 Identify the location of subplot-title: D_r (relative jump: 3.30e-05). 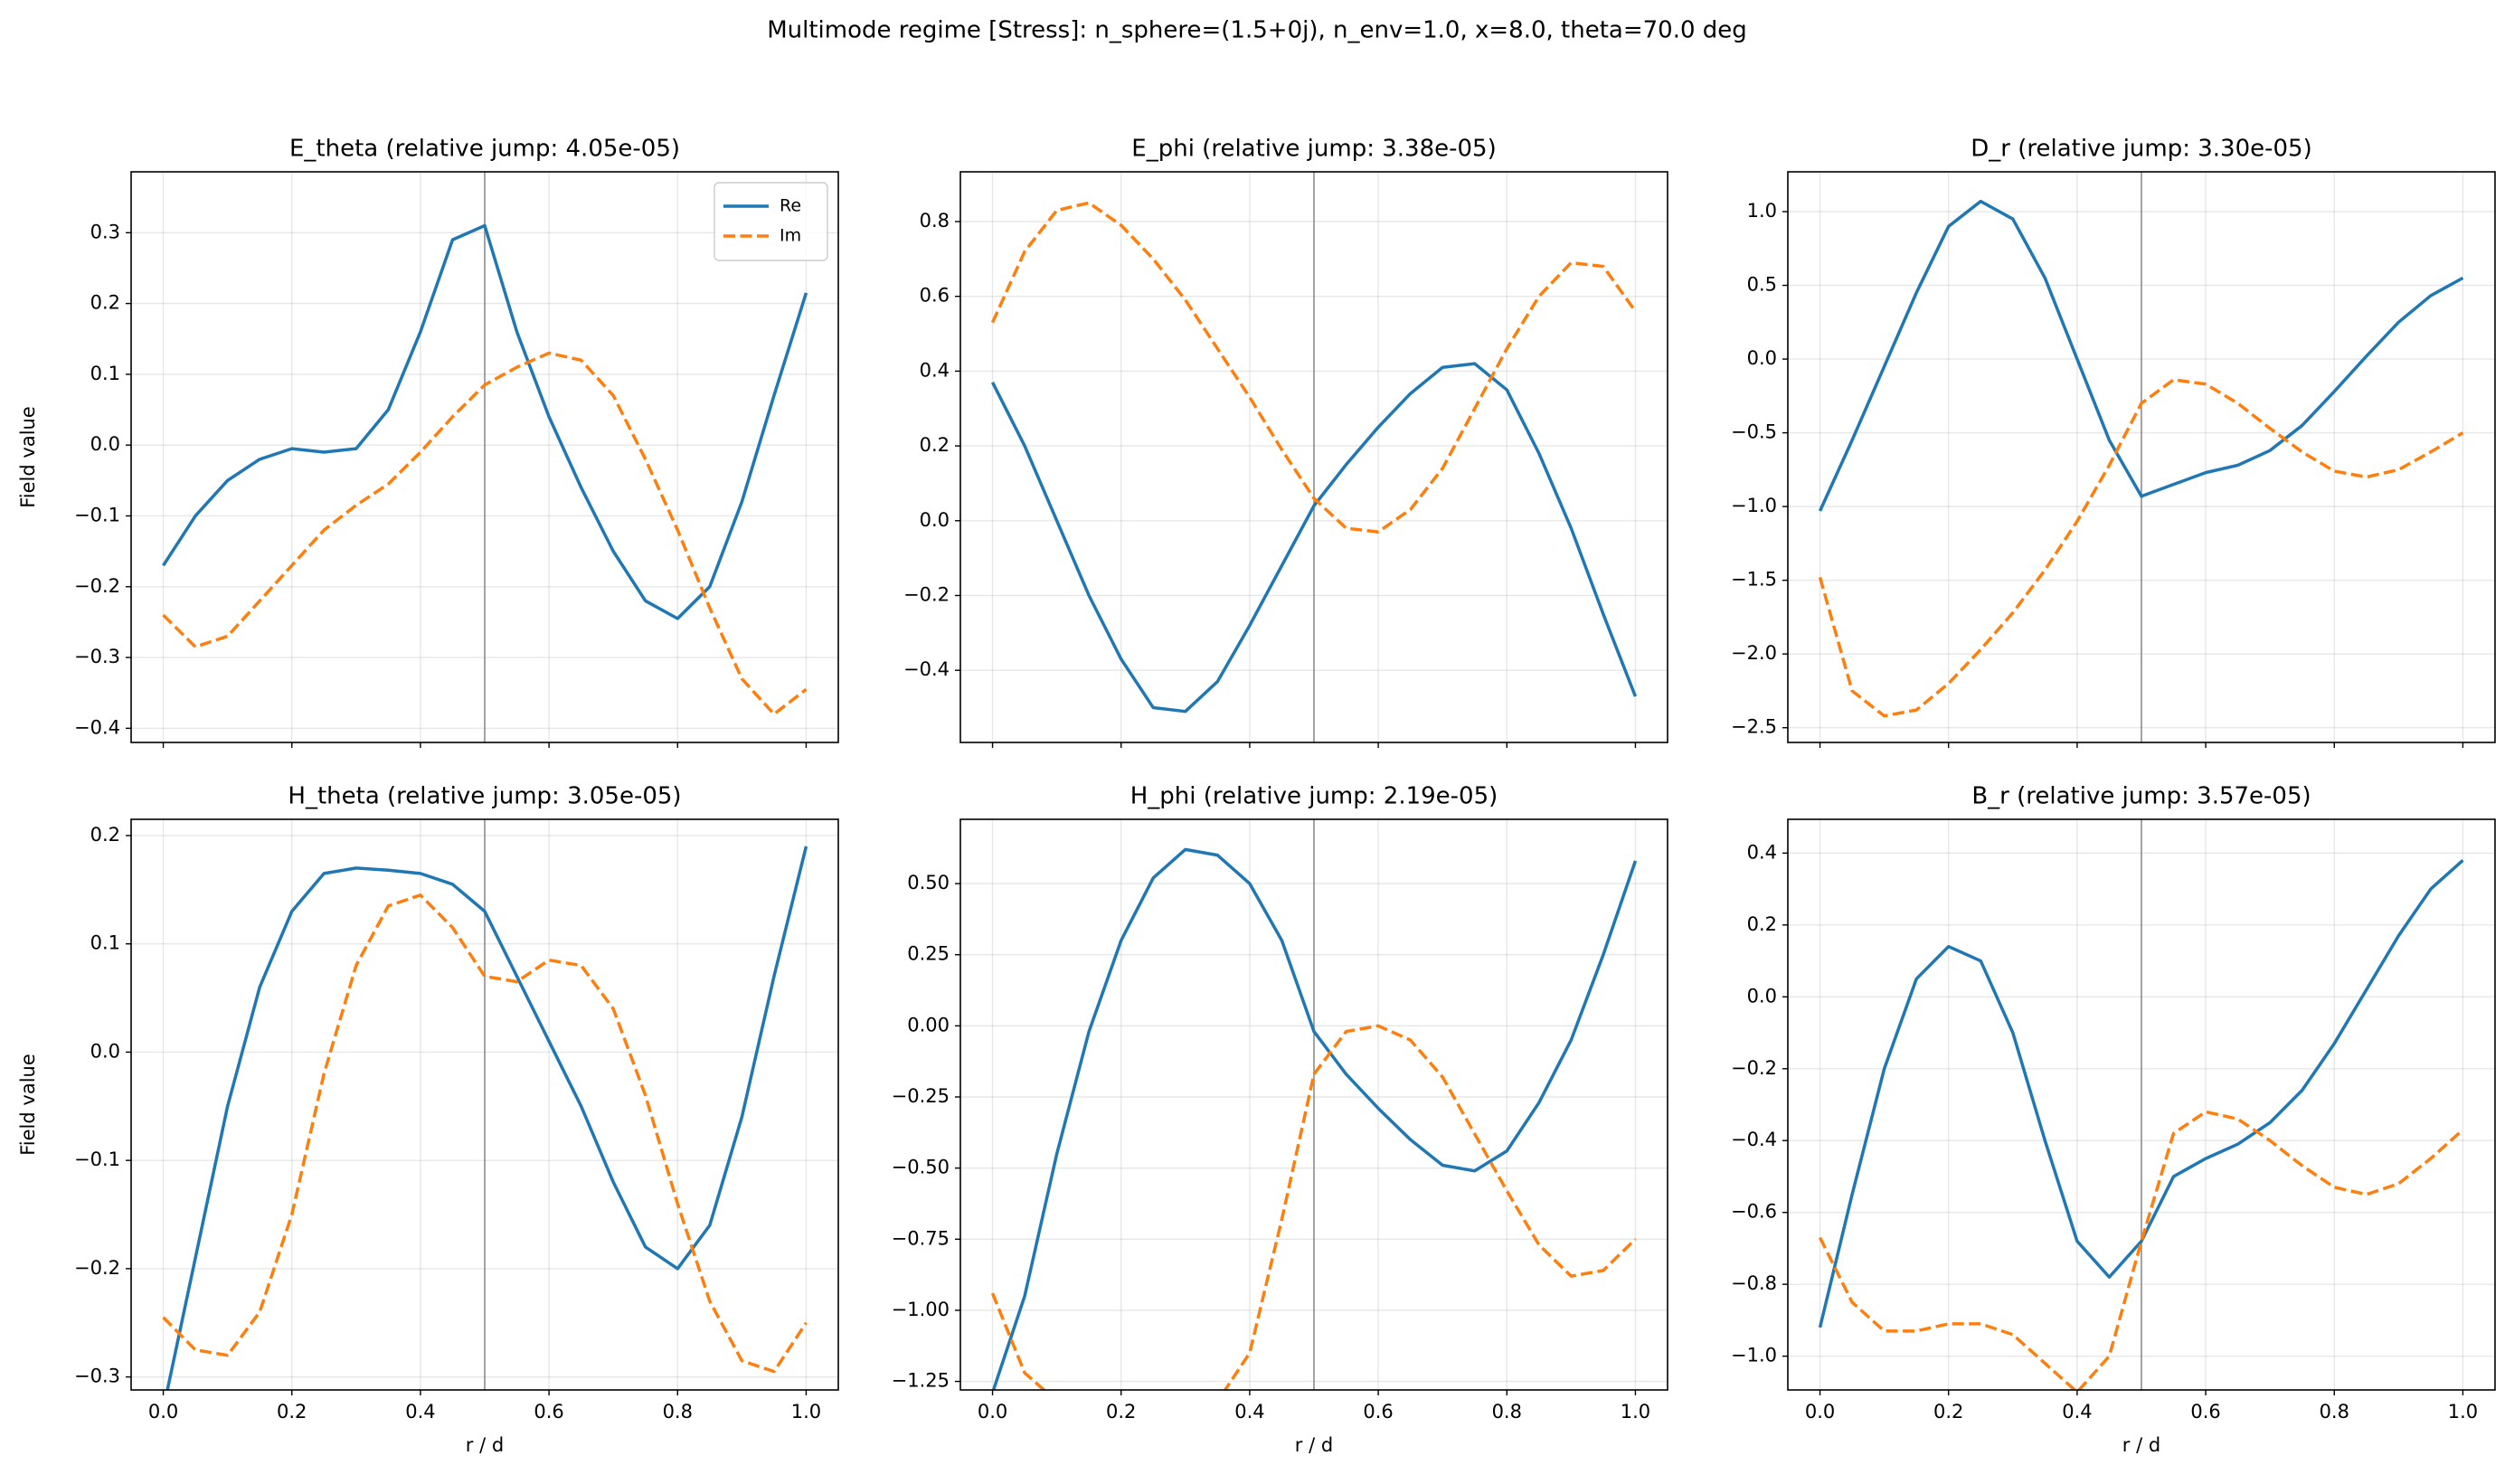
(2141, 149).